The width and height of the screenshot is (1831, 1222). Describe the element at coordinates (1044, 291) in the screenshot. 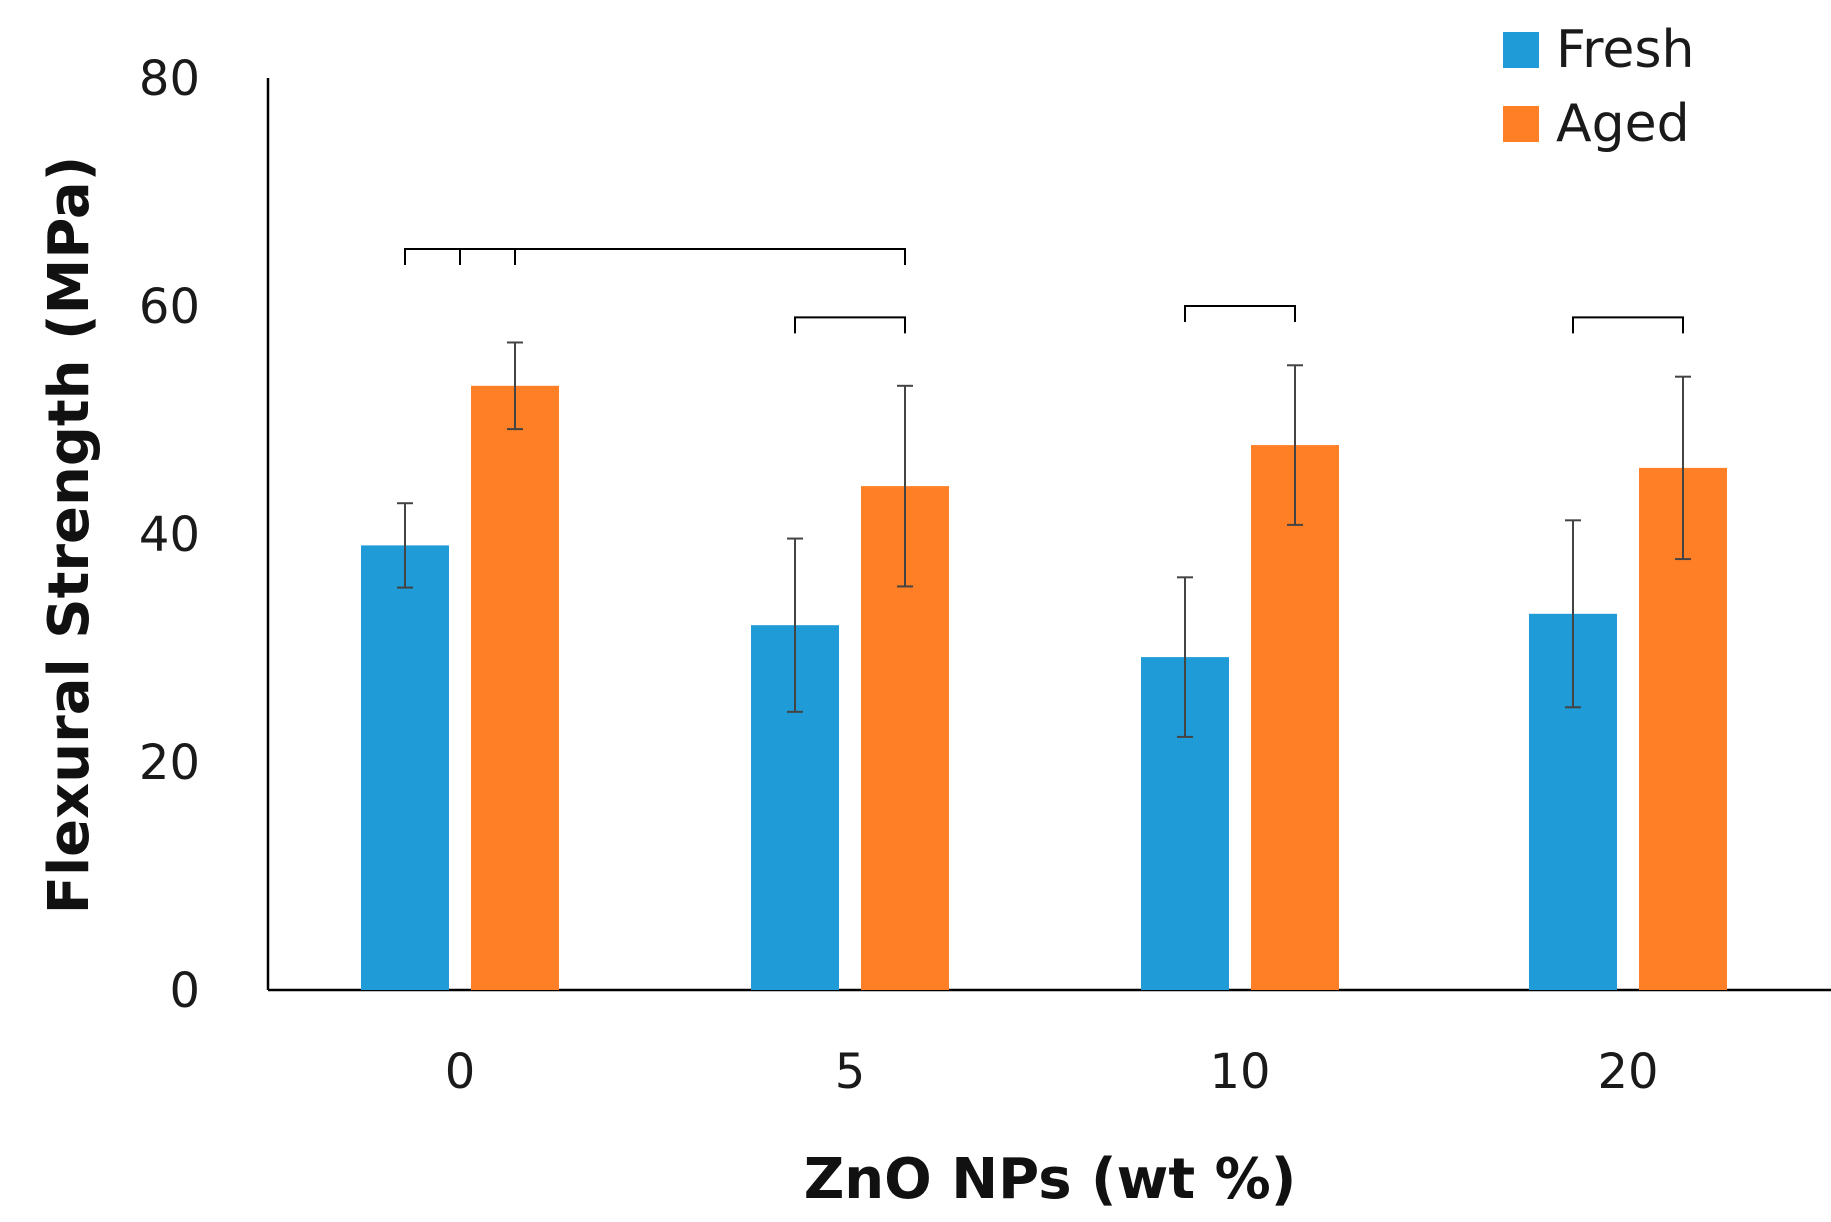

I see `significance-brackets` at that location.